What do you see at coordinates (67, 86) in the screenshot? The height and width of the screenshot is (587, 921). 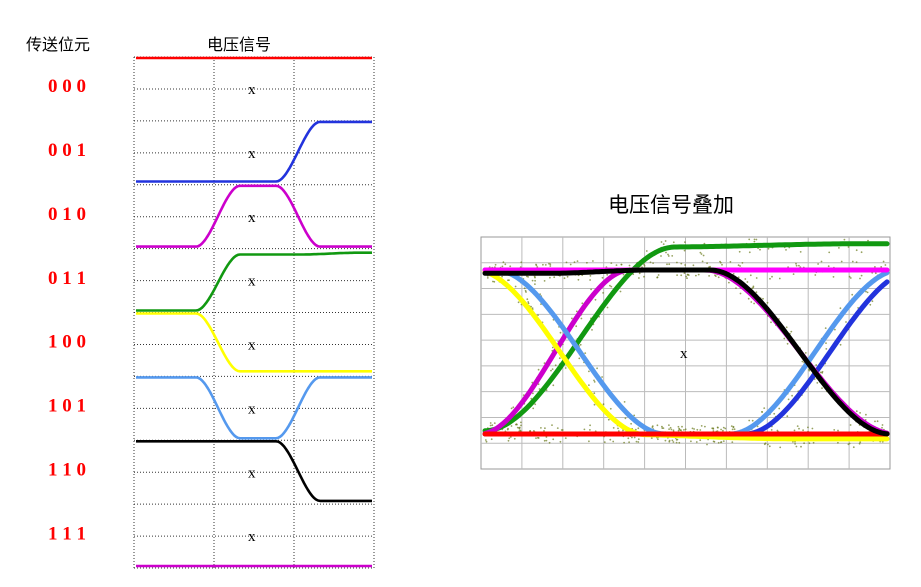 I see `bits-label: 0 0 0` at bounding box center [67, 86].